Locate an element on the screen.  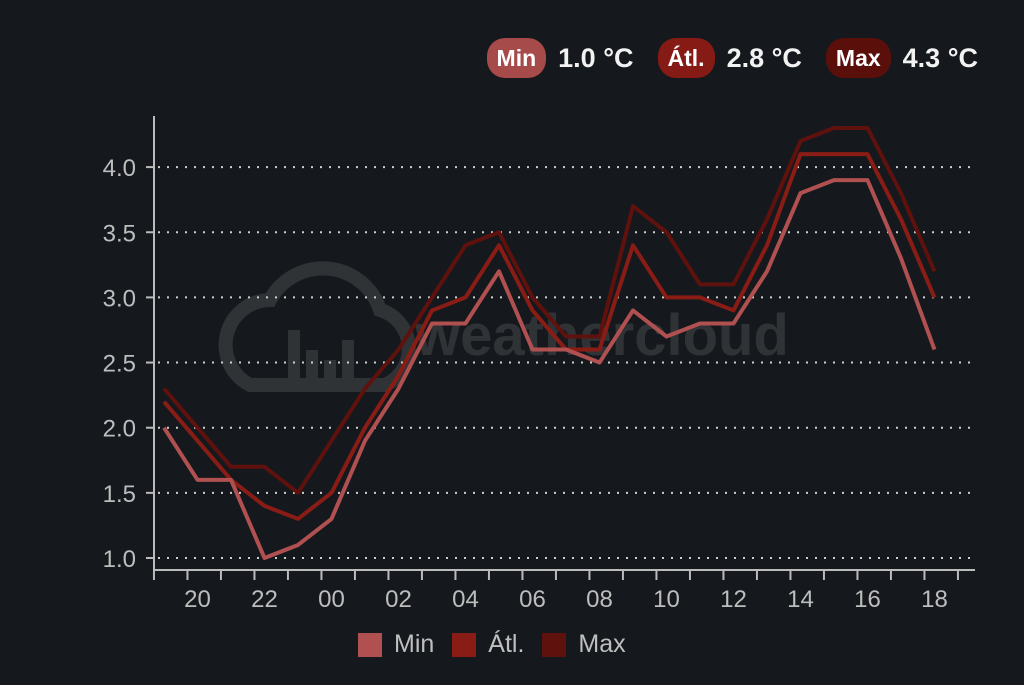
min-badge: Min is located at coordinates (516, 58).